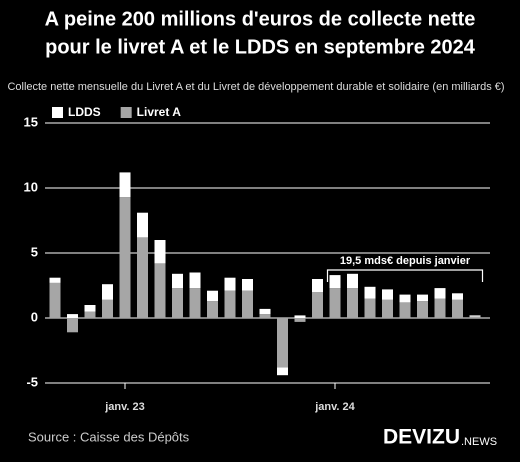 The width and height of the screenshot is (520, 462). What do you see at coordinates (84, 112) in the screenshot?
I see `legend-label: LDDS` at bounding box center [84, 112].